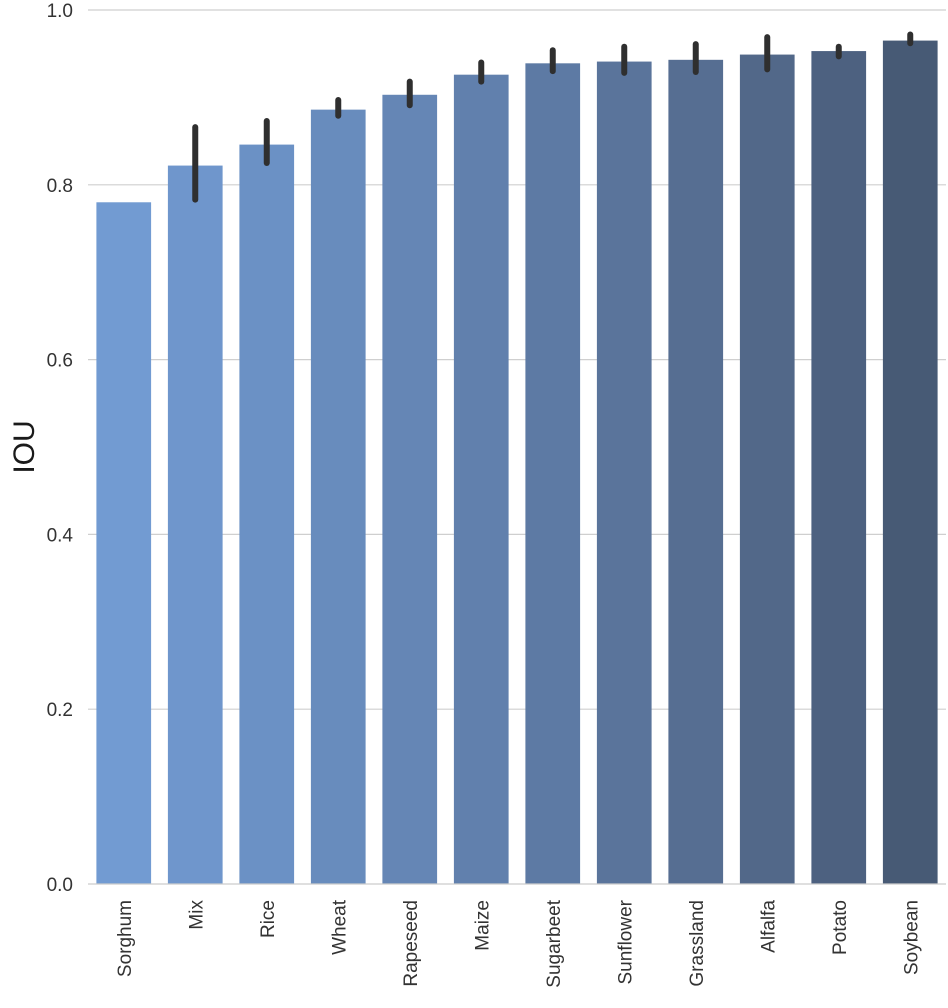  Describe the element at coordinates (60, 535) in the screenshot. I see `y-tick-label: 0.4` at that location.